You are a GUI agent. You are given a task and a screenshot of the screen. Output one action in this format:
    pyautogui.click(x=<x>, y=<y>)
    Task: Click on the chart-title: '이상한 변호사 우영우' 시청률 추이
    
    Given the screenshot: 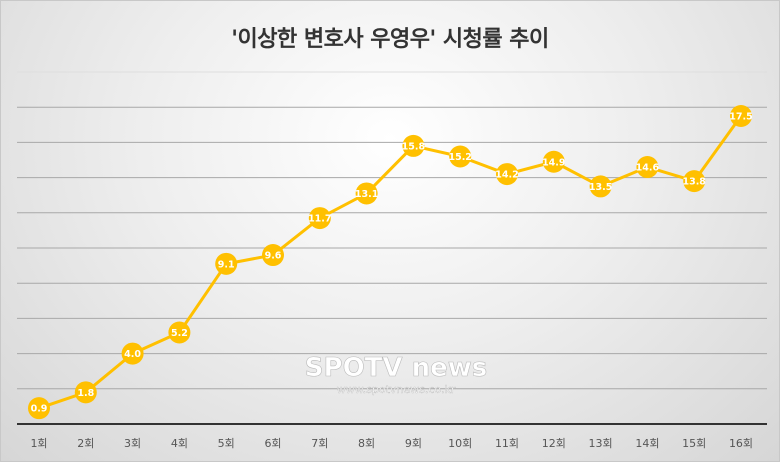 What is the action you would take?
    pyautogui.click(x=390, y=39)
    